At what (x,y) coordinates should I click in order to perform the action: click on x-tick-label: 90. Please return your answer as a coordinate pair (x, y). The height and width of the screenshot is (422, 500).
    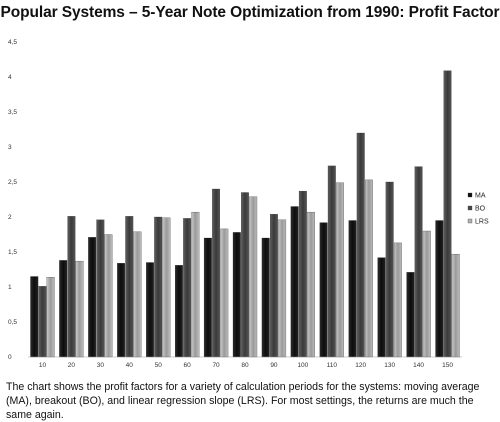
    Looking at the image, I should click on (274, 365).